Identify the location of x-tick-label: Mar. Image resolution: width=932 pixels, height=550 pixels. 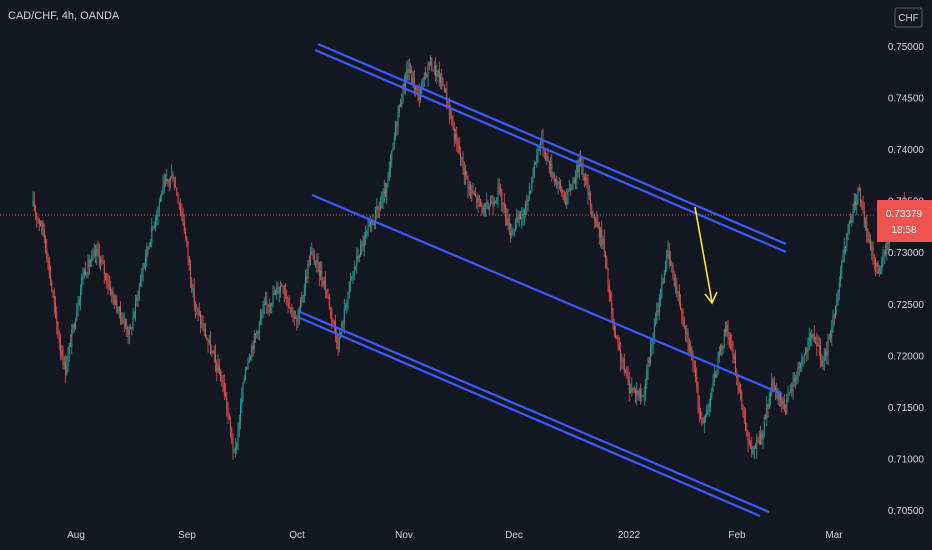
(834, 535).